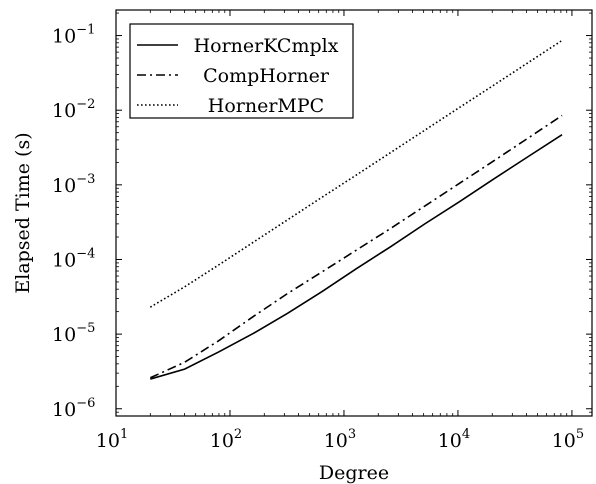 The width and height of the screenshot is (596, 484). What do you see at coordinates (73, 333) in the screenshot?
I see `y-tick-label: 10⁻⁵` at bounding box center [73, 333].